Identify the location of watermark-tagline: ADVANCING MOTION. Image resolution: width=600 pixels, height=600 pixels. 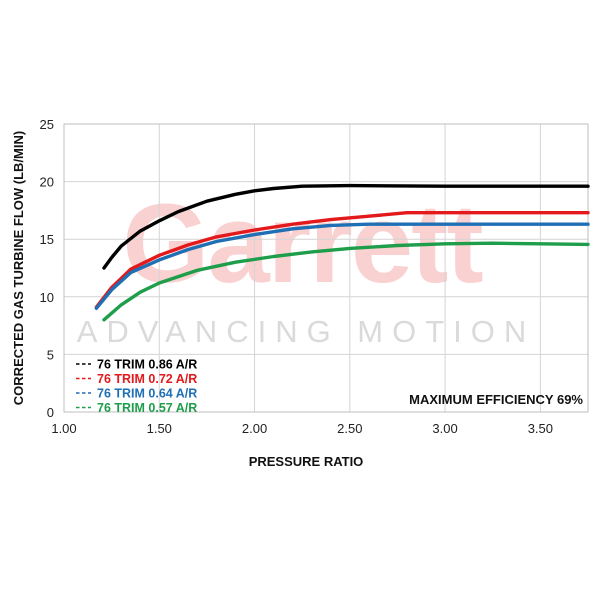
(306, 331).